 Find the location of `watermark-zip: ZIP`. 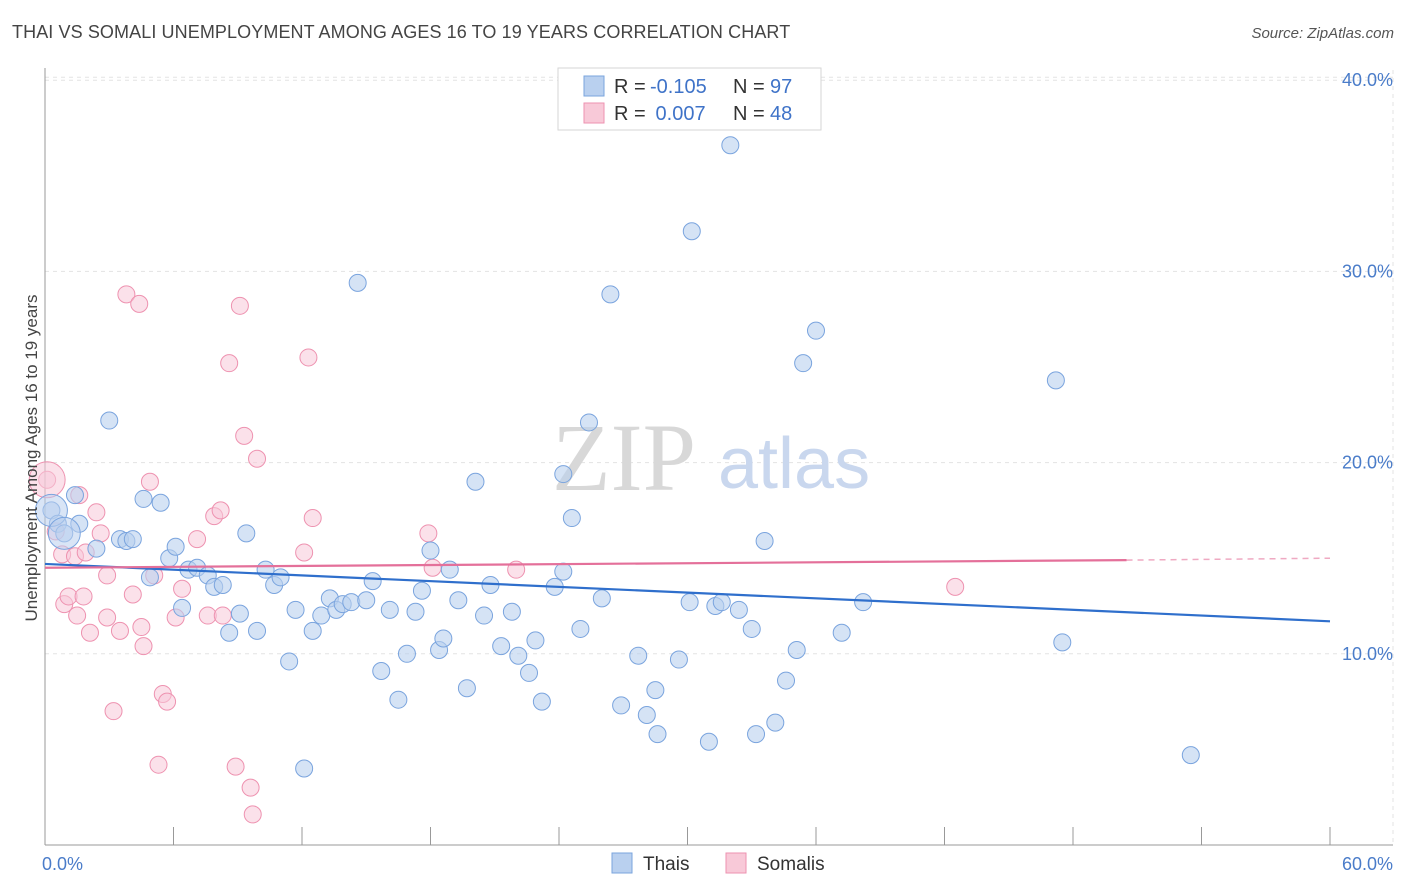

watermark-zip: ZIP is located at coordinates (624, 457).